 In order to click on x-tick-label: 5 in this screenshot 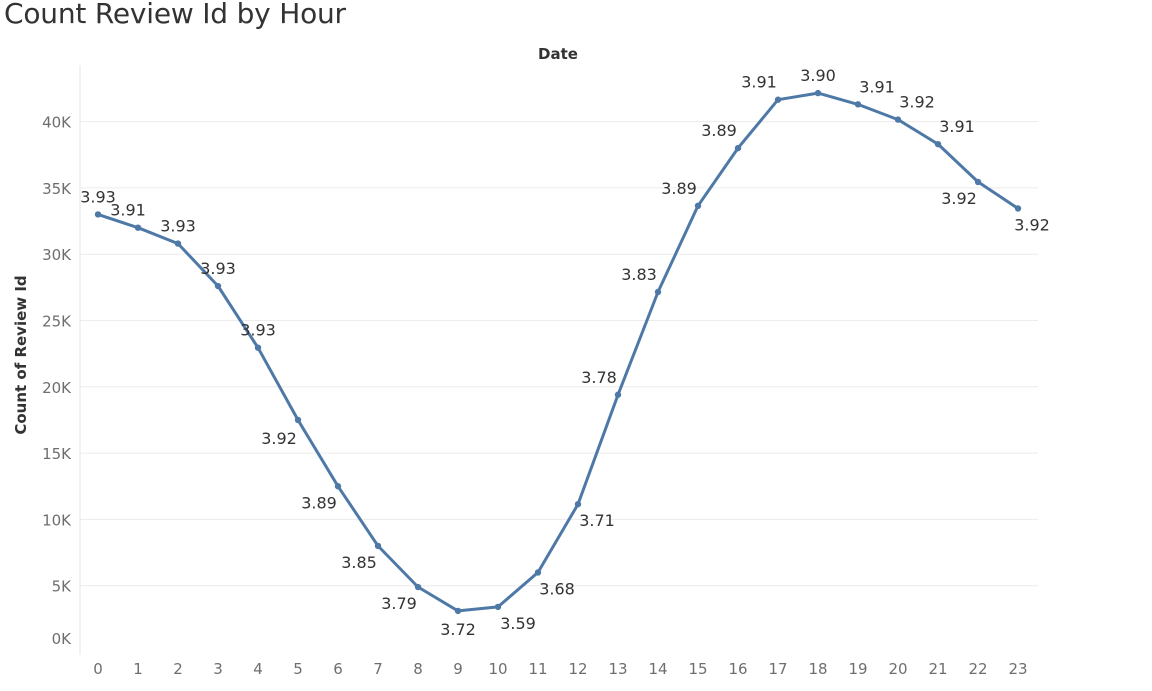, I will do `click(298, 669)`.